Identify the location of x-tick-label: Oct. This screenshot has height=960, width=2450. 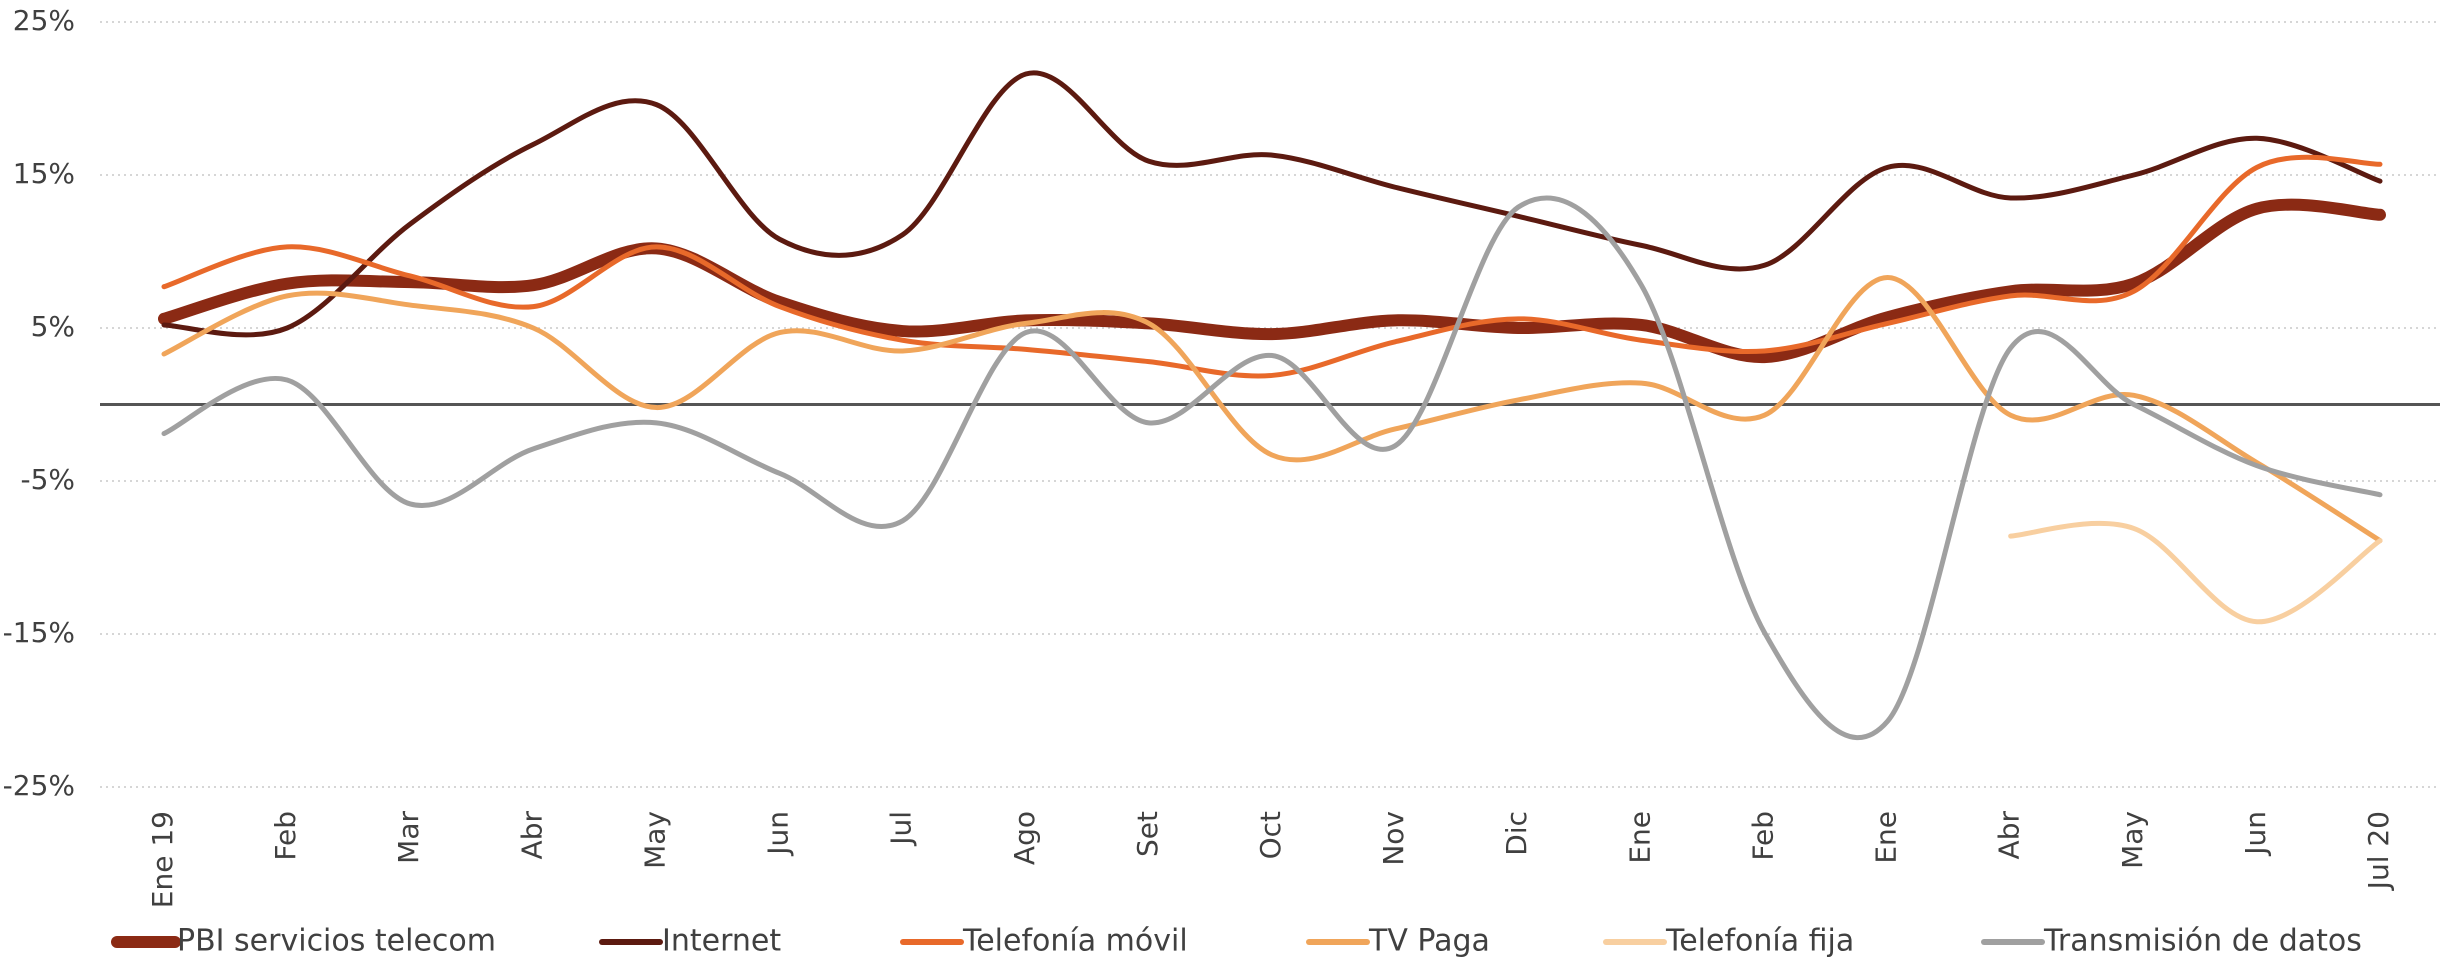
(1270, 835).